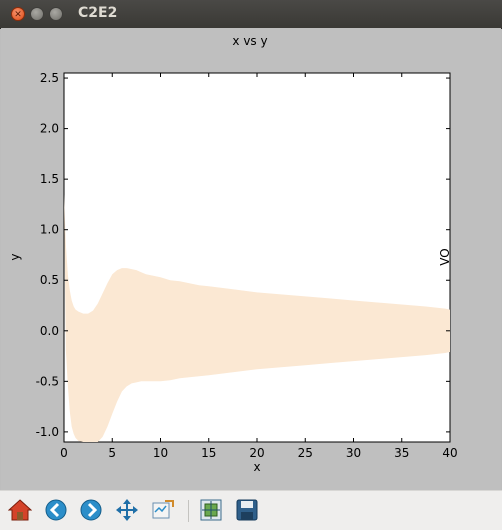 Image resolution: width=502 pixels, height=530 pixels. What do you see at coordinates (56, 14) in the screenshot?
I see `maximize-window-button` at bounding box center [56, 14].